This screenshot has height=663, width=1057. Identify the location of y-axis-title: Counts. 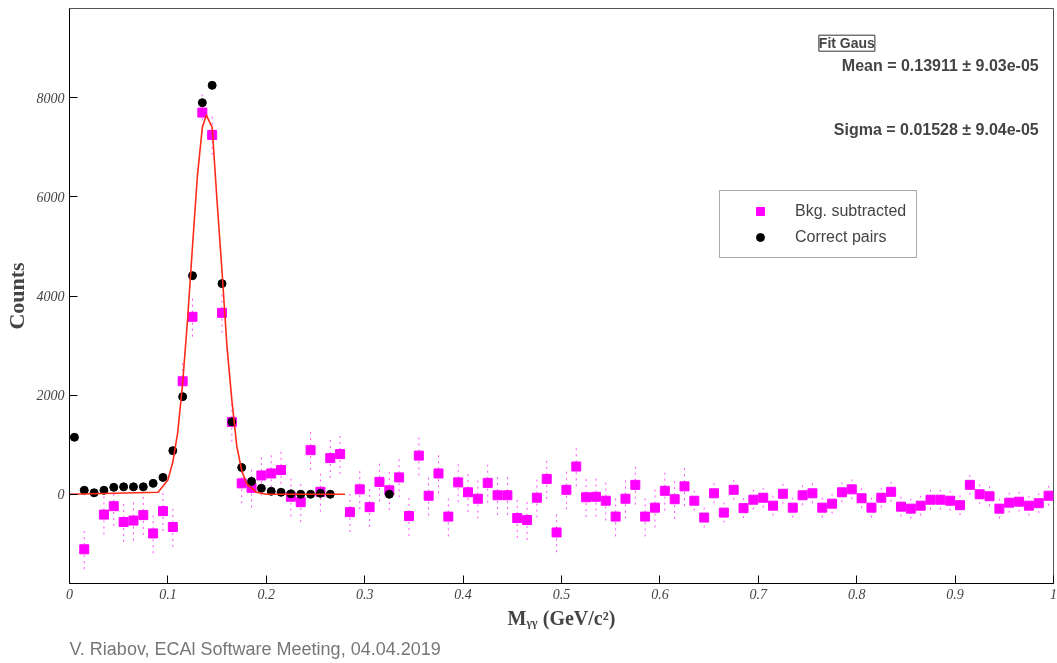
(16, 295).